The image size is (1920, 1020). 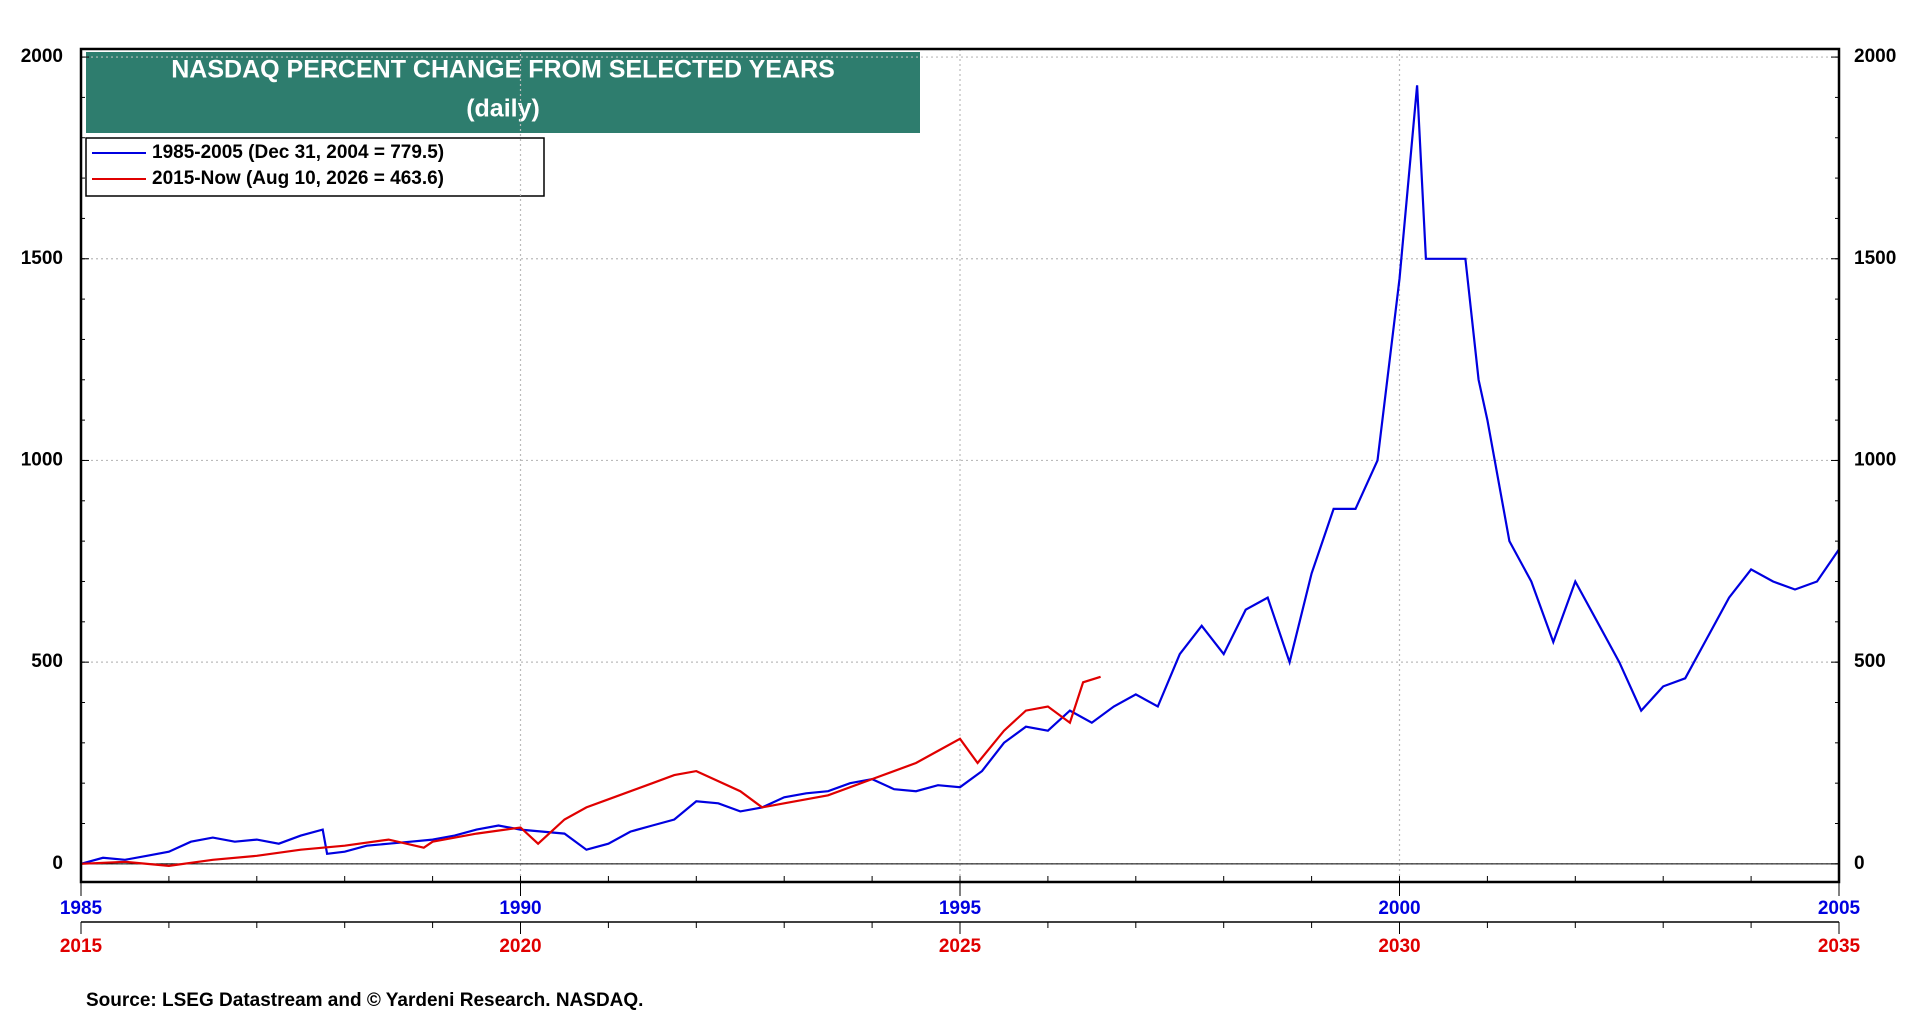 I want to click on x-tick-label: 2005, so click(x=1839, y=908).